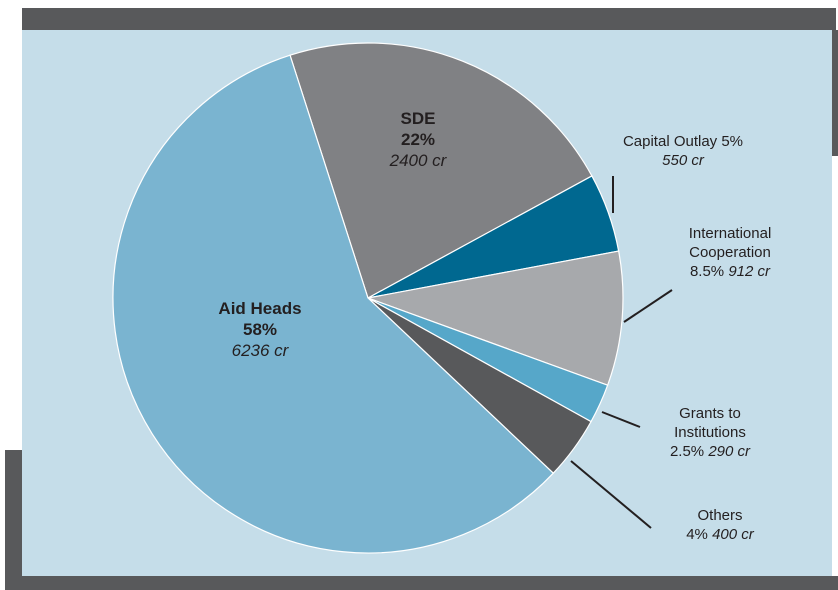  Describe the element at coordinates (732, 141) in the screenshot. I see `slice-percent: 5%` at that location.